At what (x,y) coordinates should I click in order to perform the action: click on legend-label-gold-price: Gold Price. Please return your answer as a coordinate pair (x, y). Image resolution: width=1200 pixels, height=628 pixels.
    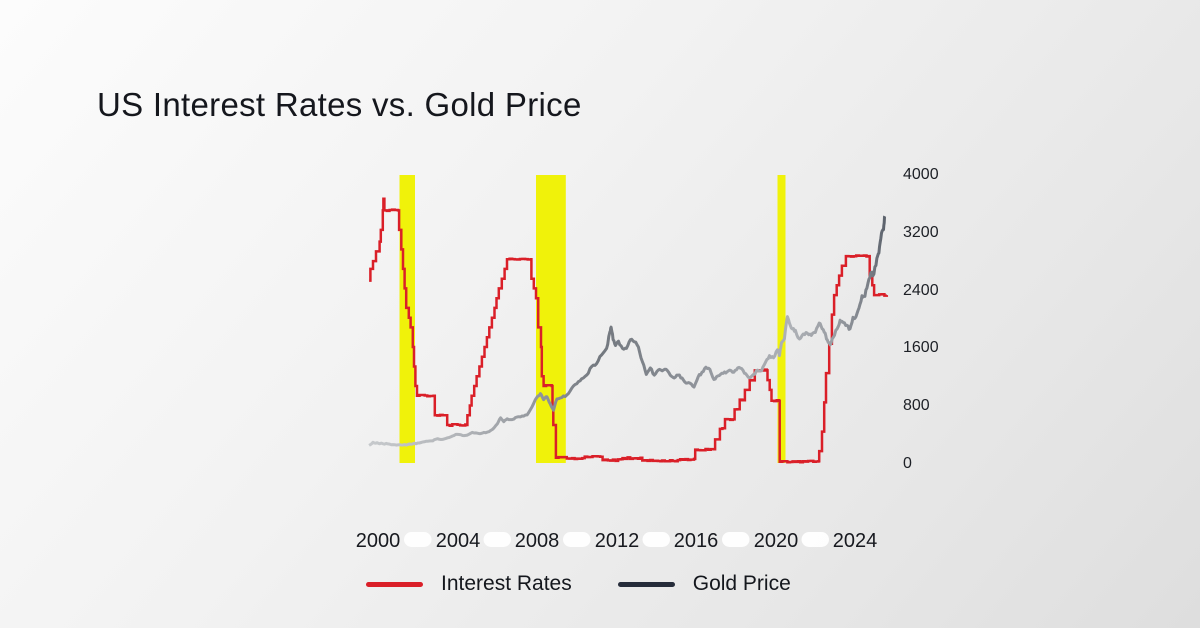
    Looking at the image, I should click on (741, 583).